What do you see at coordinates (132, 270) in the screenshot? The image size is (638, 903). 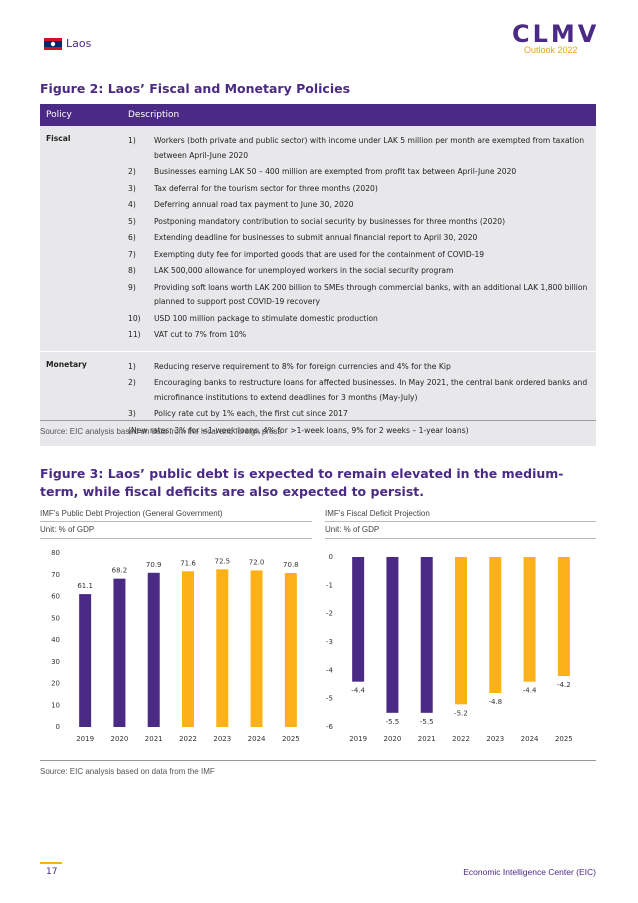 I see `item-number: 8)` at bounding box center [132, 270].